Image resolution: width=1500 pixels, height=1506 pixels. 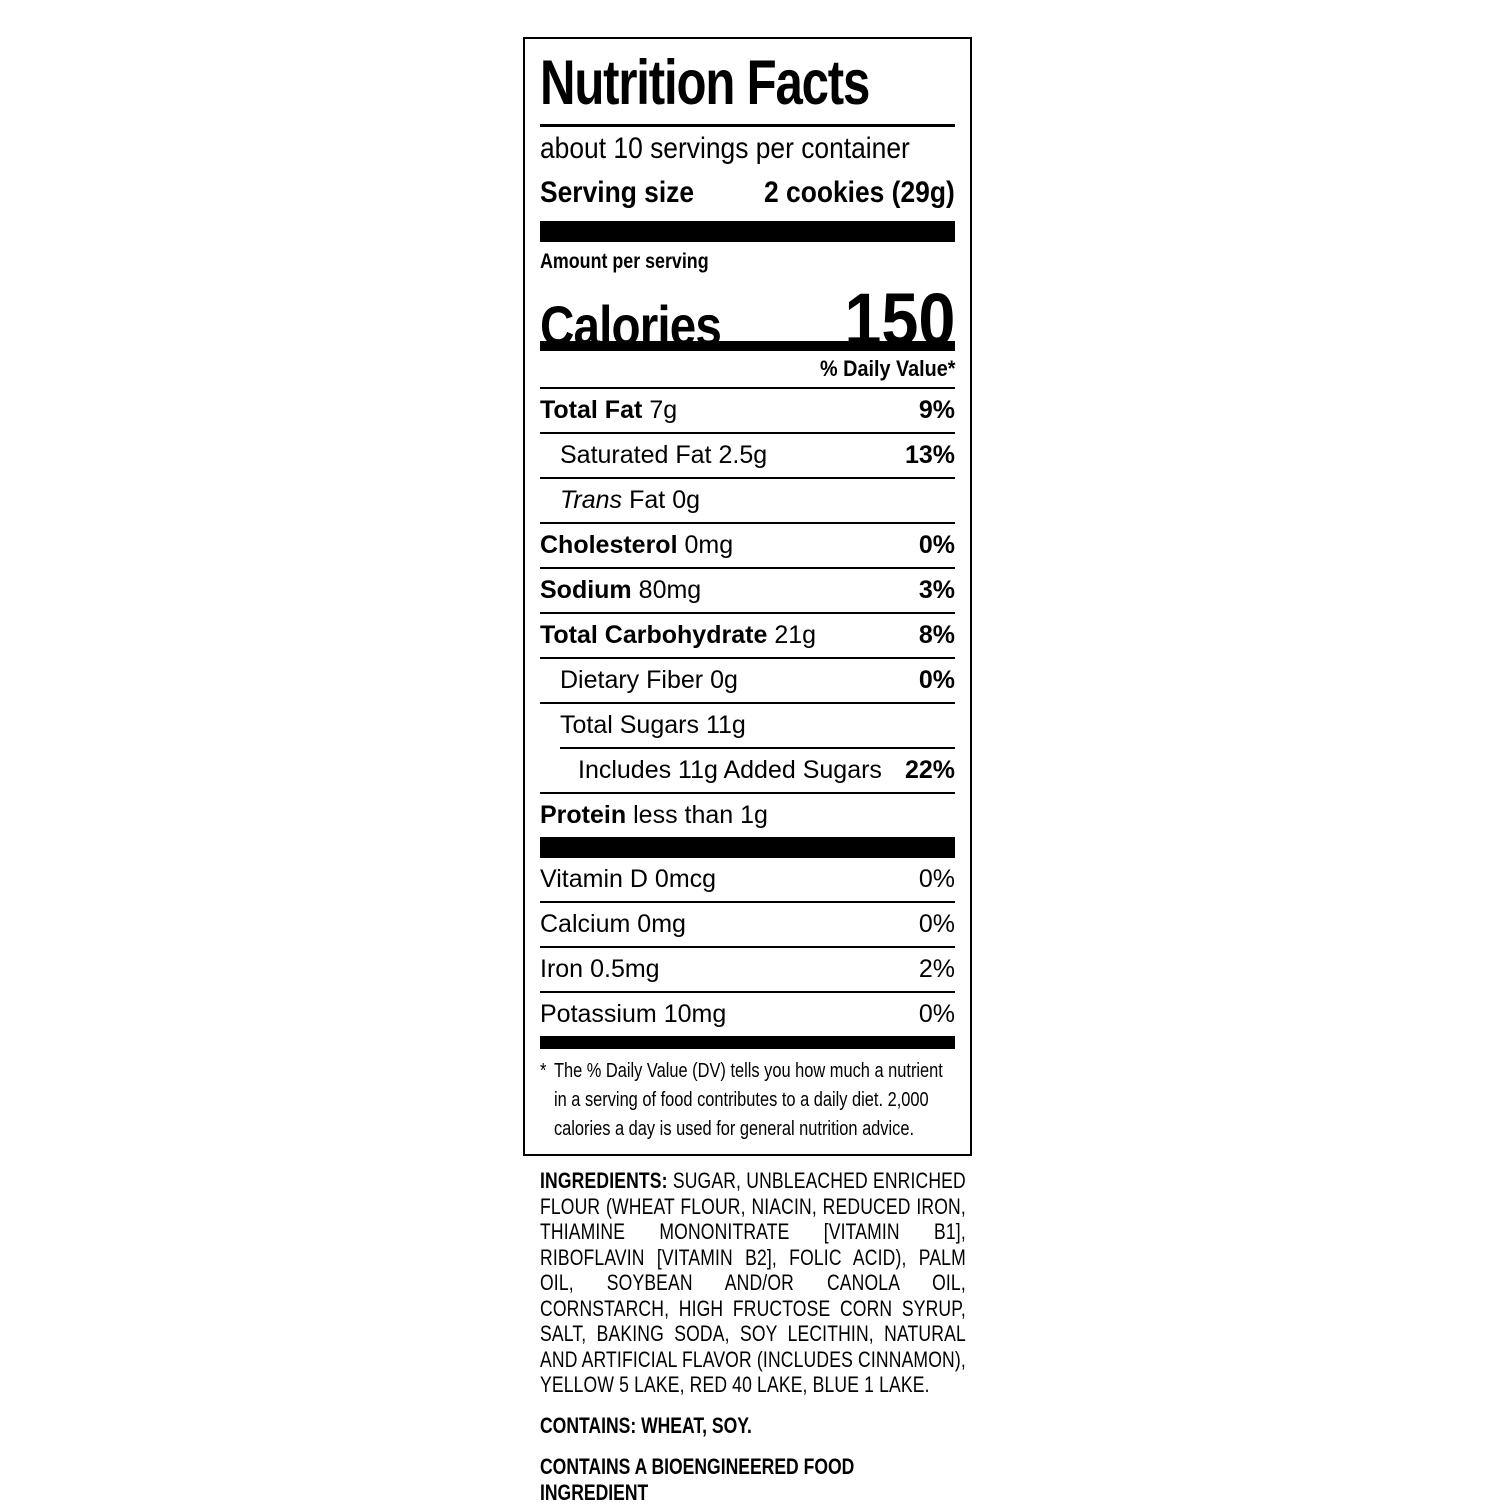 I want to click on vitamin-name-amount: Potassium 10mg, so click(x=633, y=1014).